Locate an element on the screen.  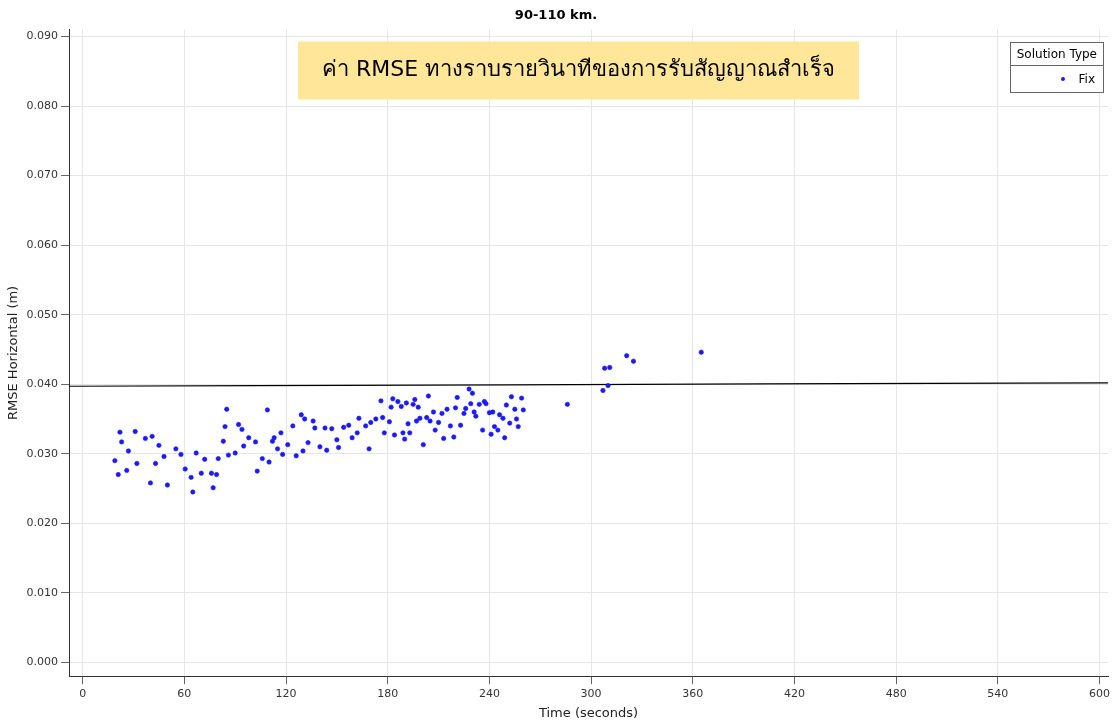
y-tick-label: 0.000 is located at coordinates (42, 662).